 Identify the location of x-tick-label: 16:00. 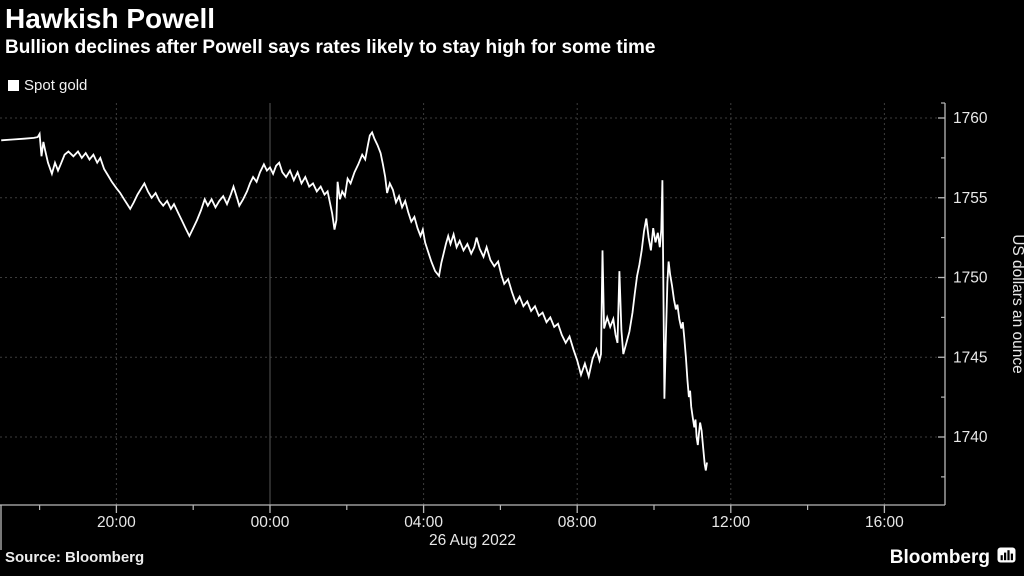
(884, 522).